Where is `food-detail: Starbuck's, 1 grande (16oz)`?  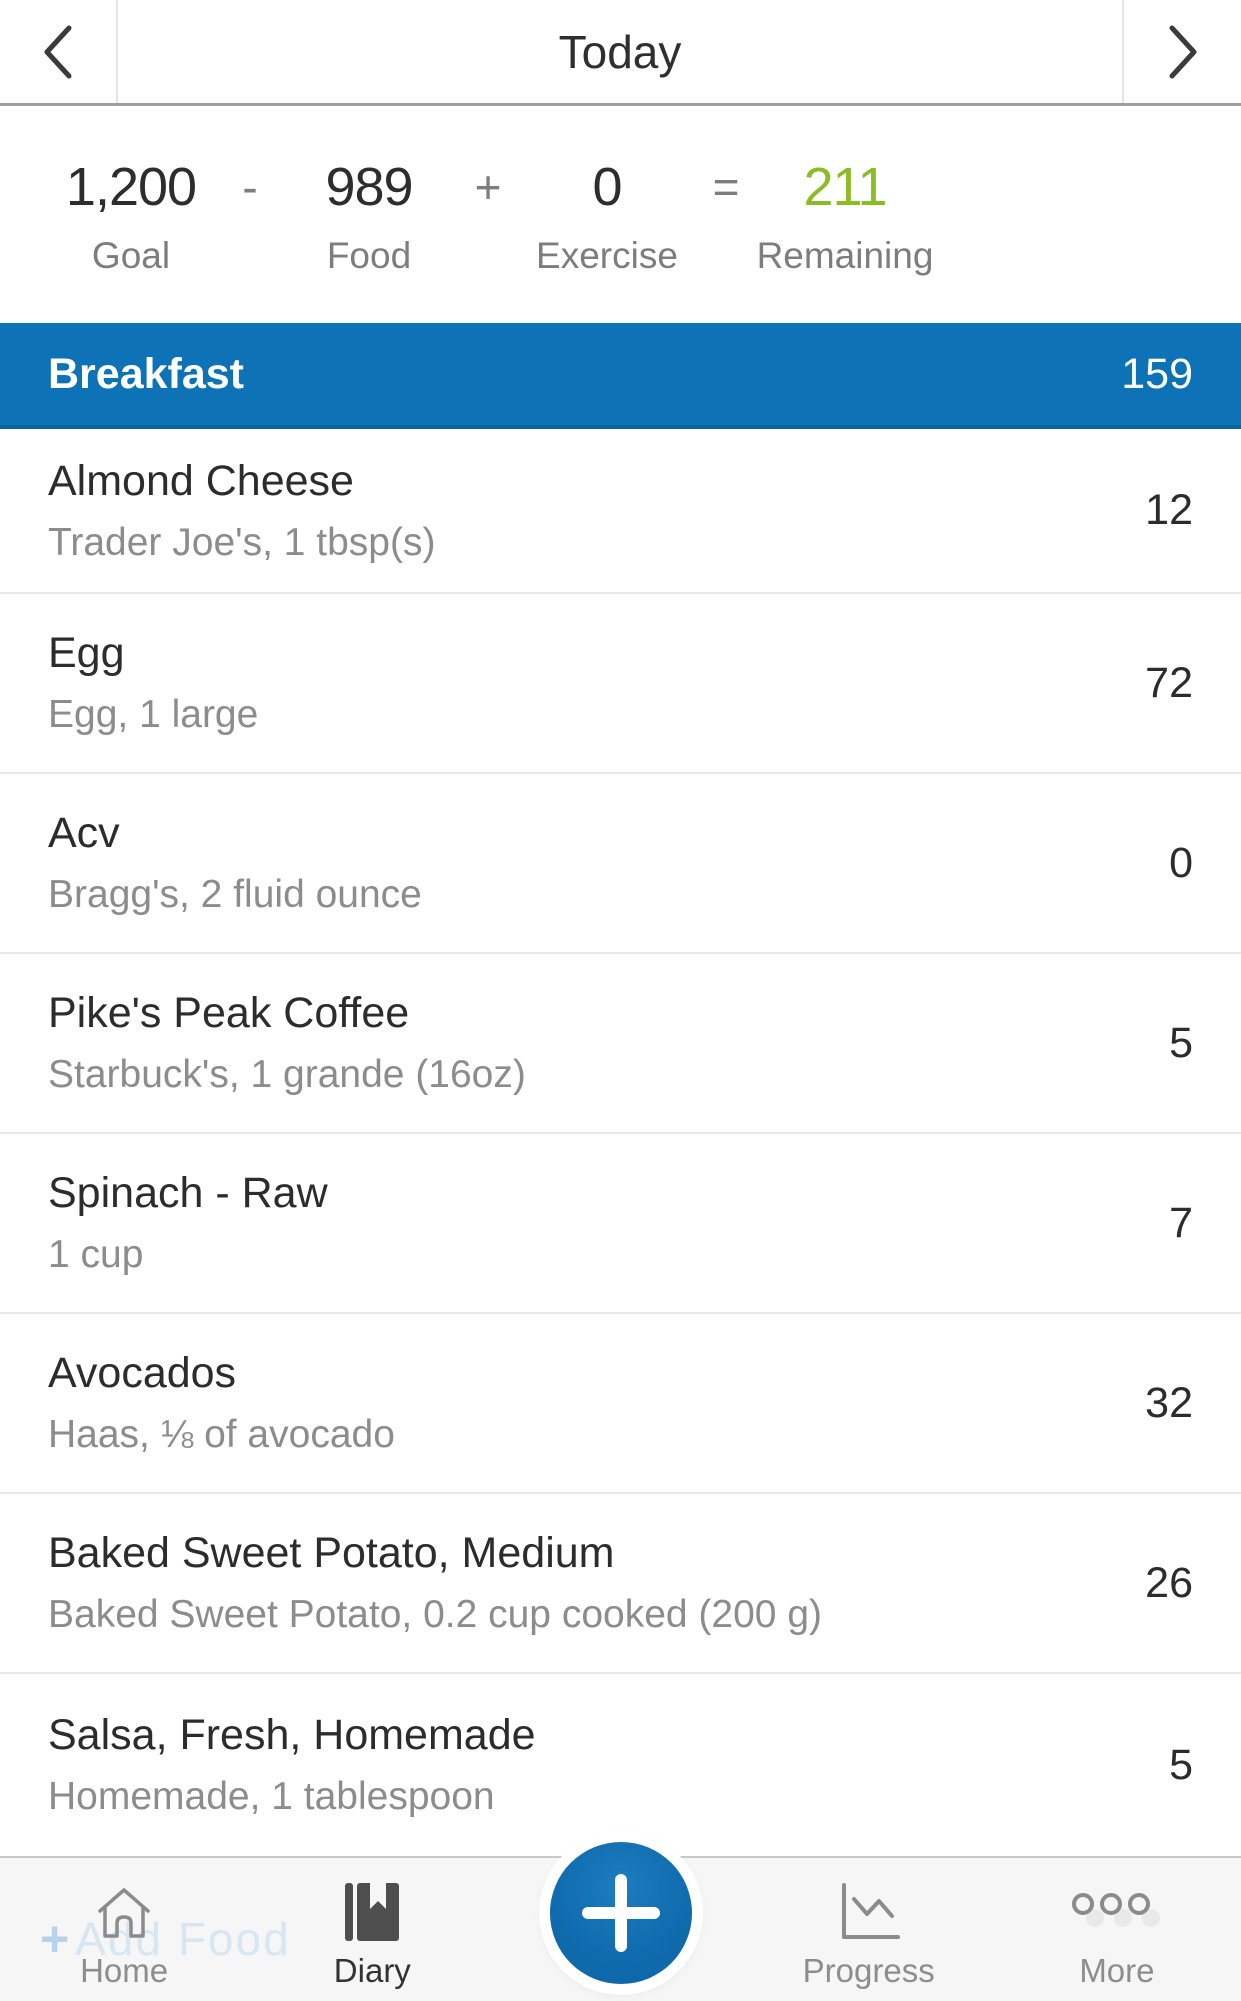 food-detail: Starbuck's, 1 grande (16oz) is located at coordinates (287, 1074).